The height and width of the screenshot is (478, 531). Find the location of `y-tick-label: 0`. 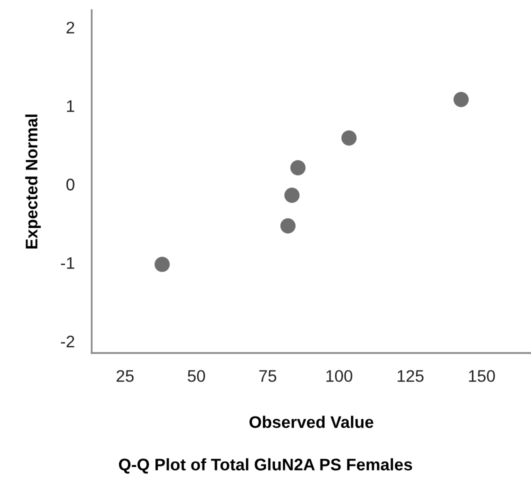

y-tick-label: 0 is located at coordinates (70, 184).